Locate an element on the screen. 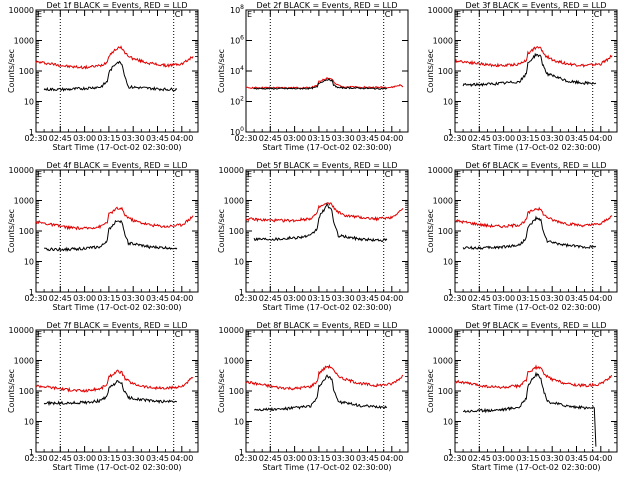 This screenshot has height=480, width=640. chart-title: Det 3f BLACK = Events, RED = LLD is located at coordinates (535, 5).